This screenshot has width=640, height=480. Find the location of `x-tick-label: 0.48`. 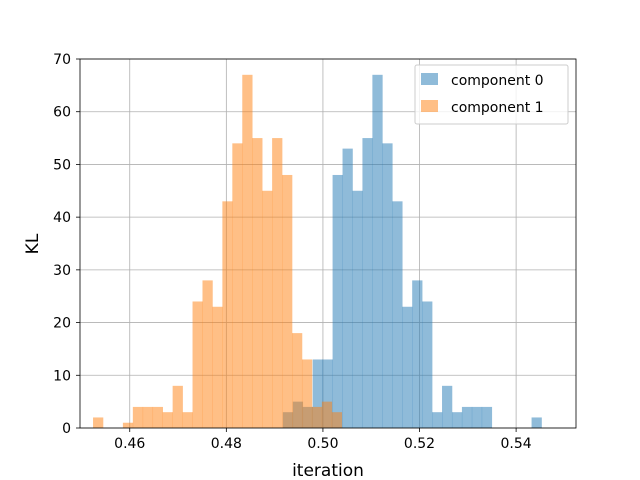

x-tick-label: 0.48 is located at coordinates (226, 444).